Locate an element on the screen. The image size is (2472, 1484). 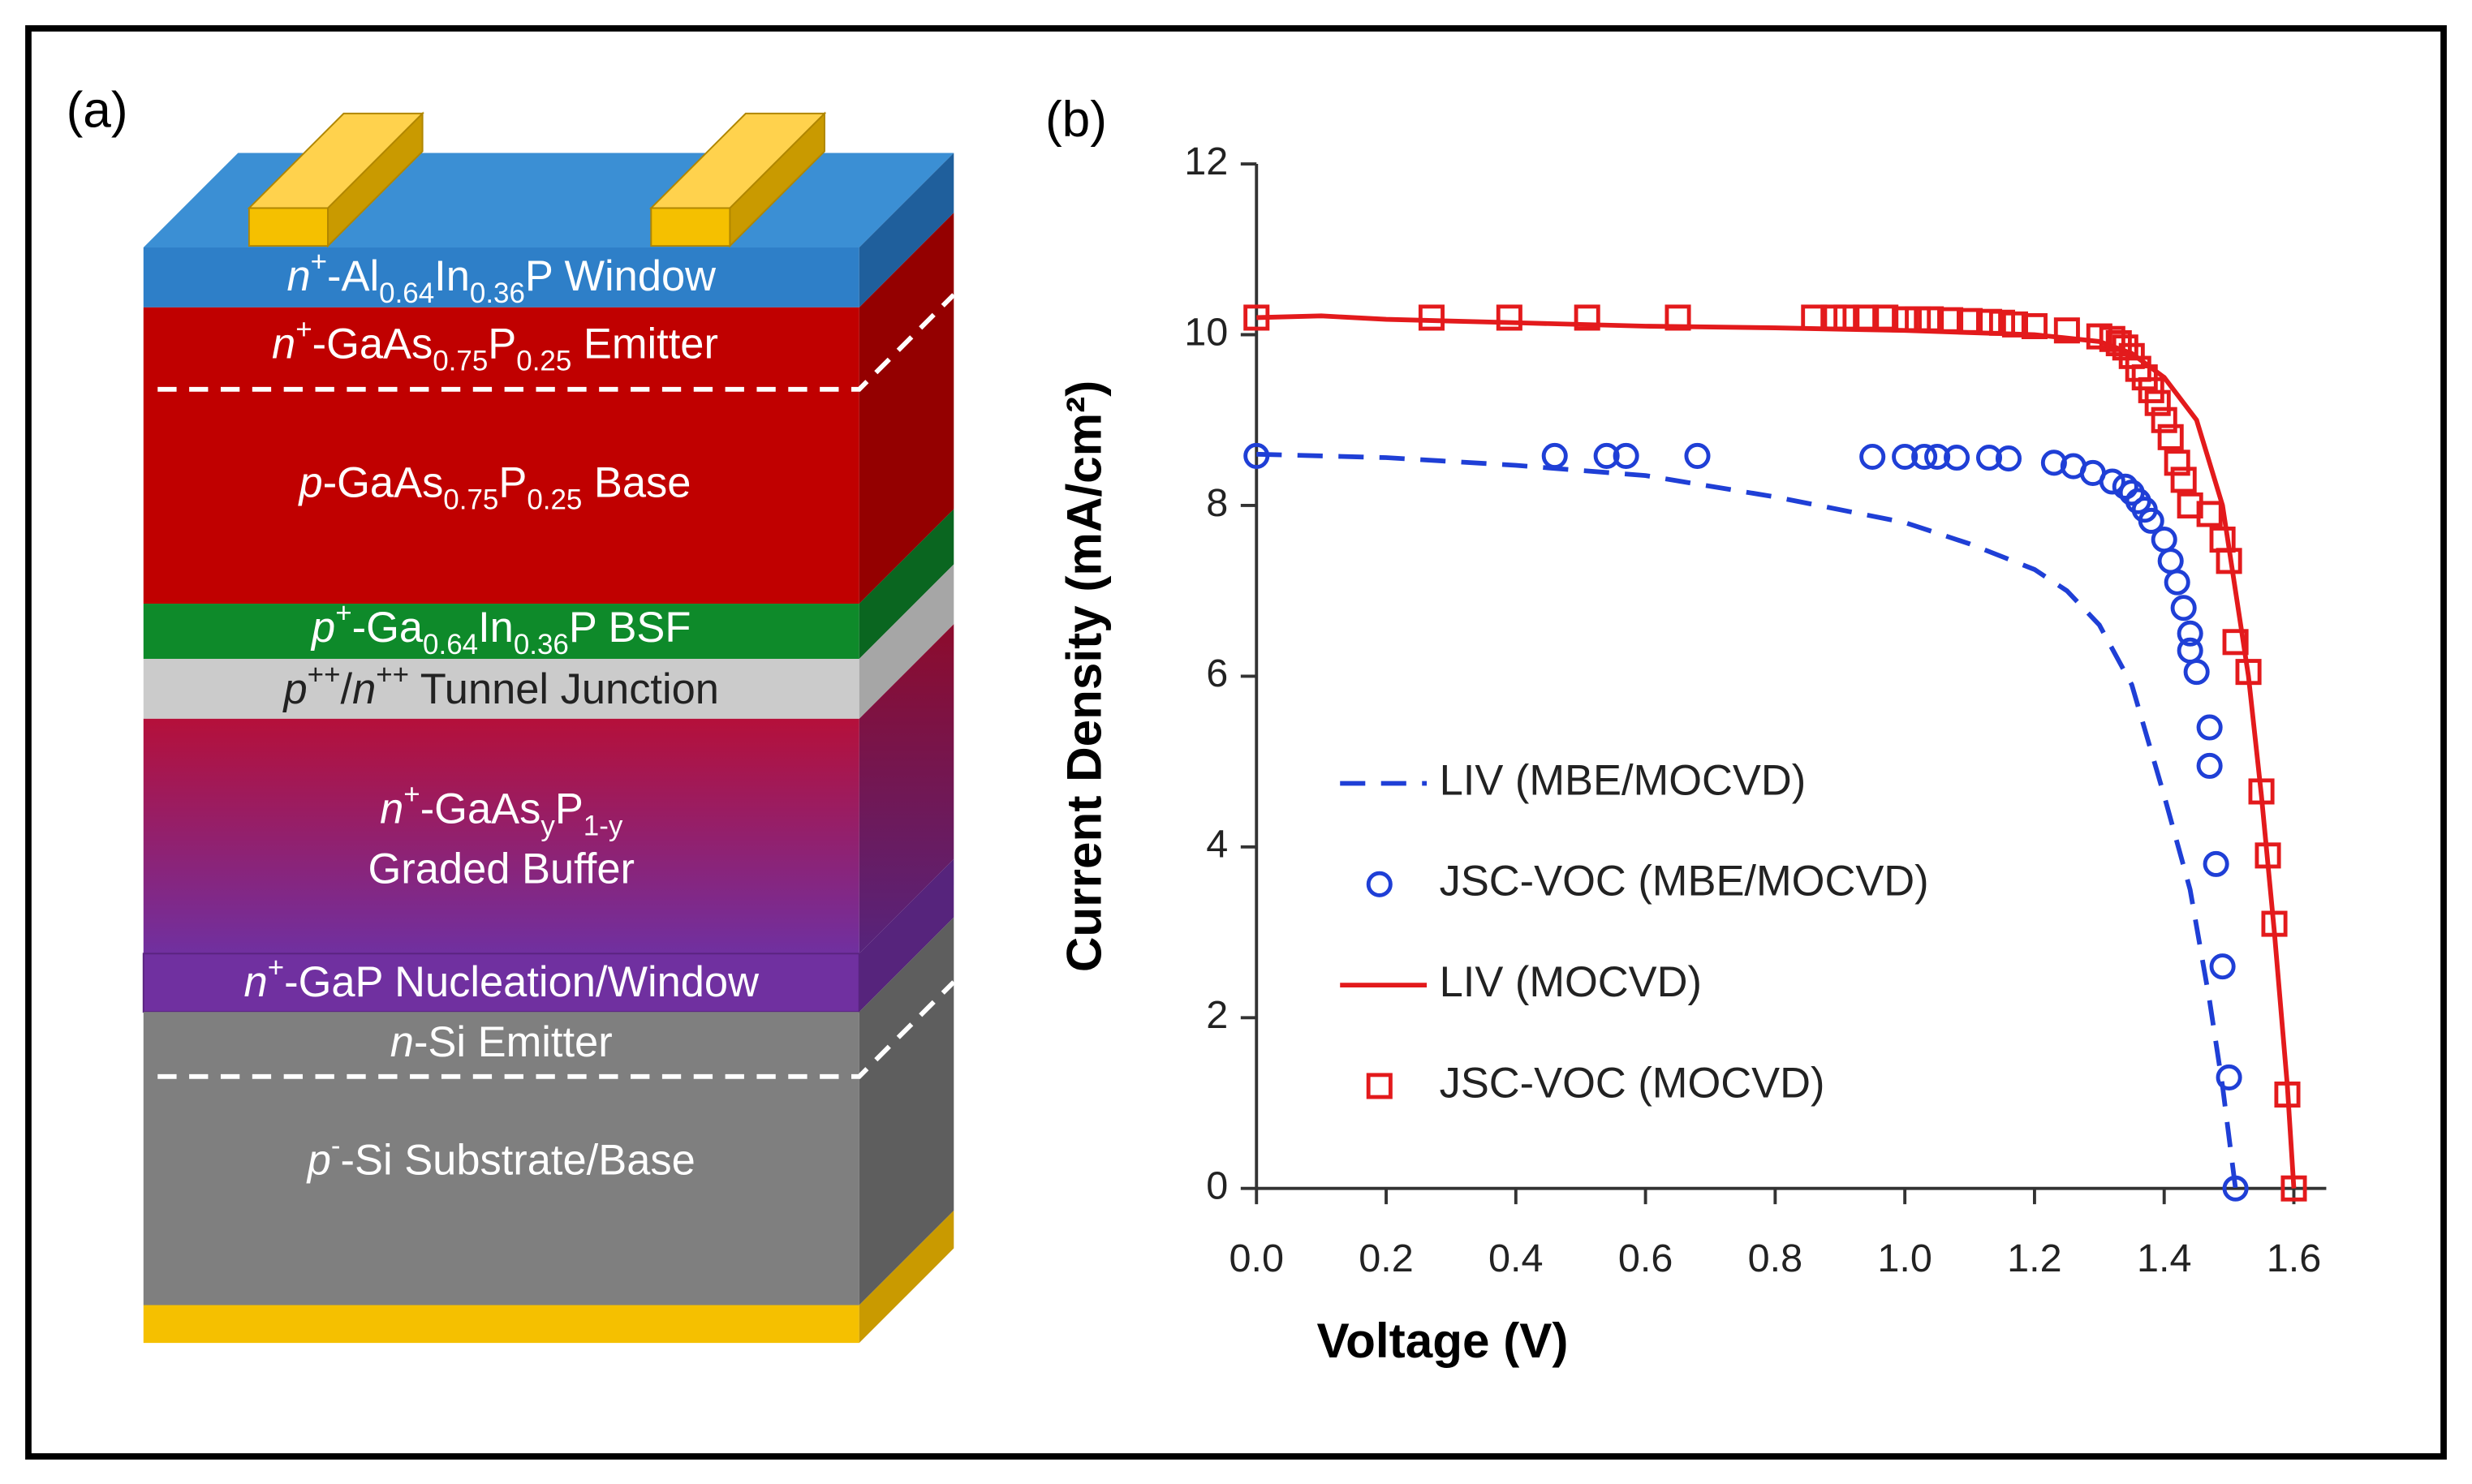
label-part: 0.64 is located at coordinates (406, 293).